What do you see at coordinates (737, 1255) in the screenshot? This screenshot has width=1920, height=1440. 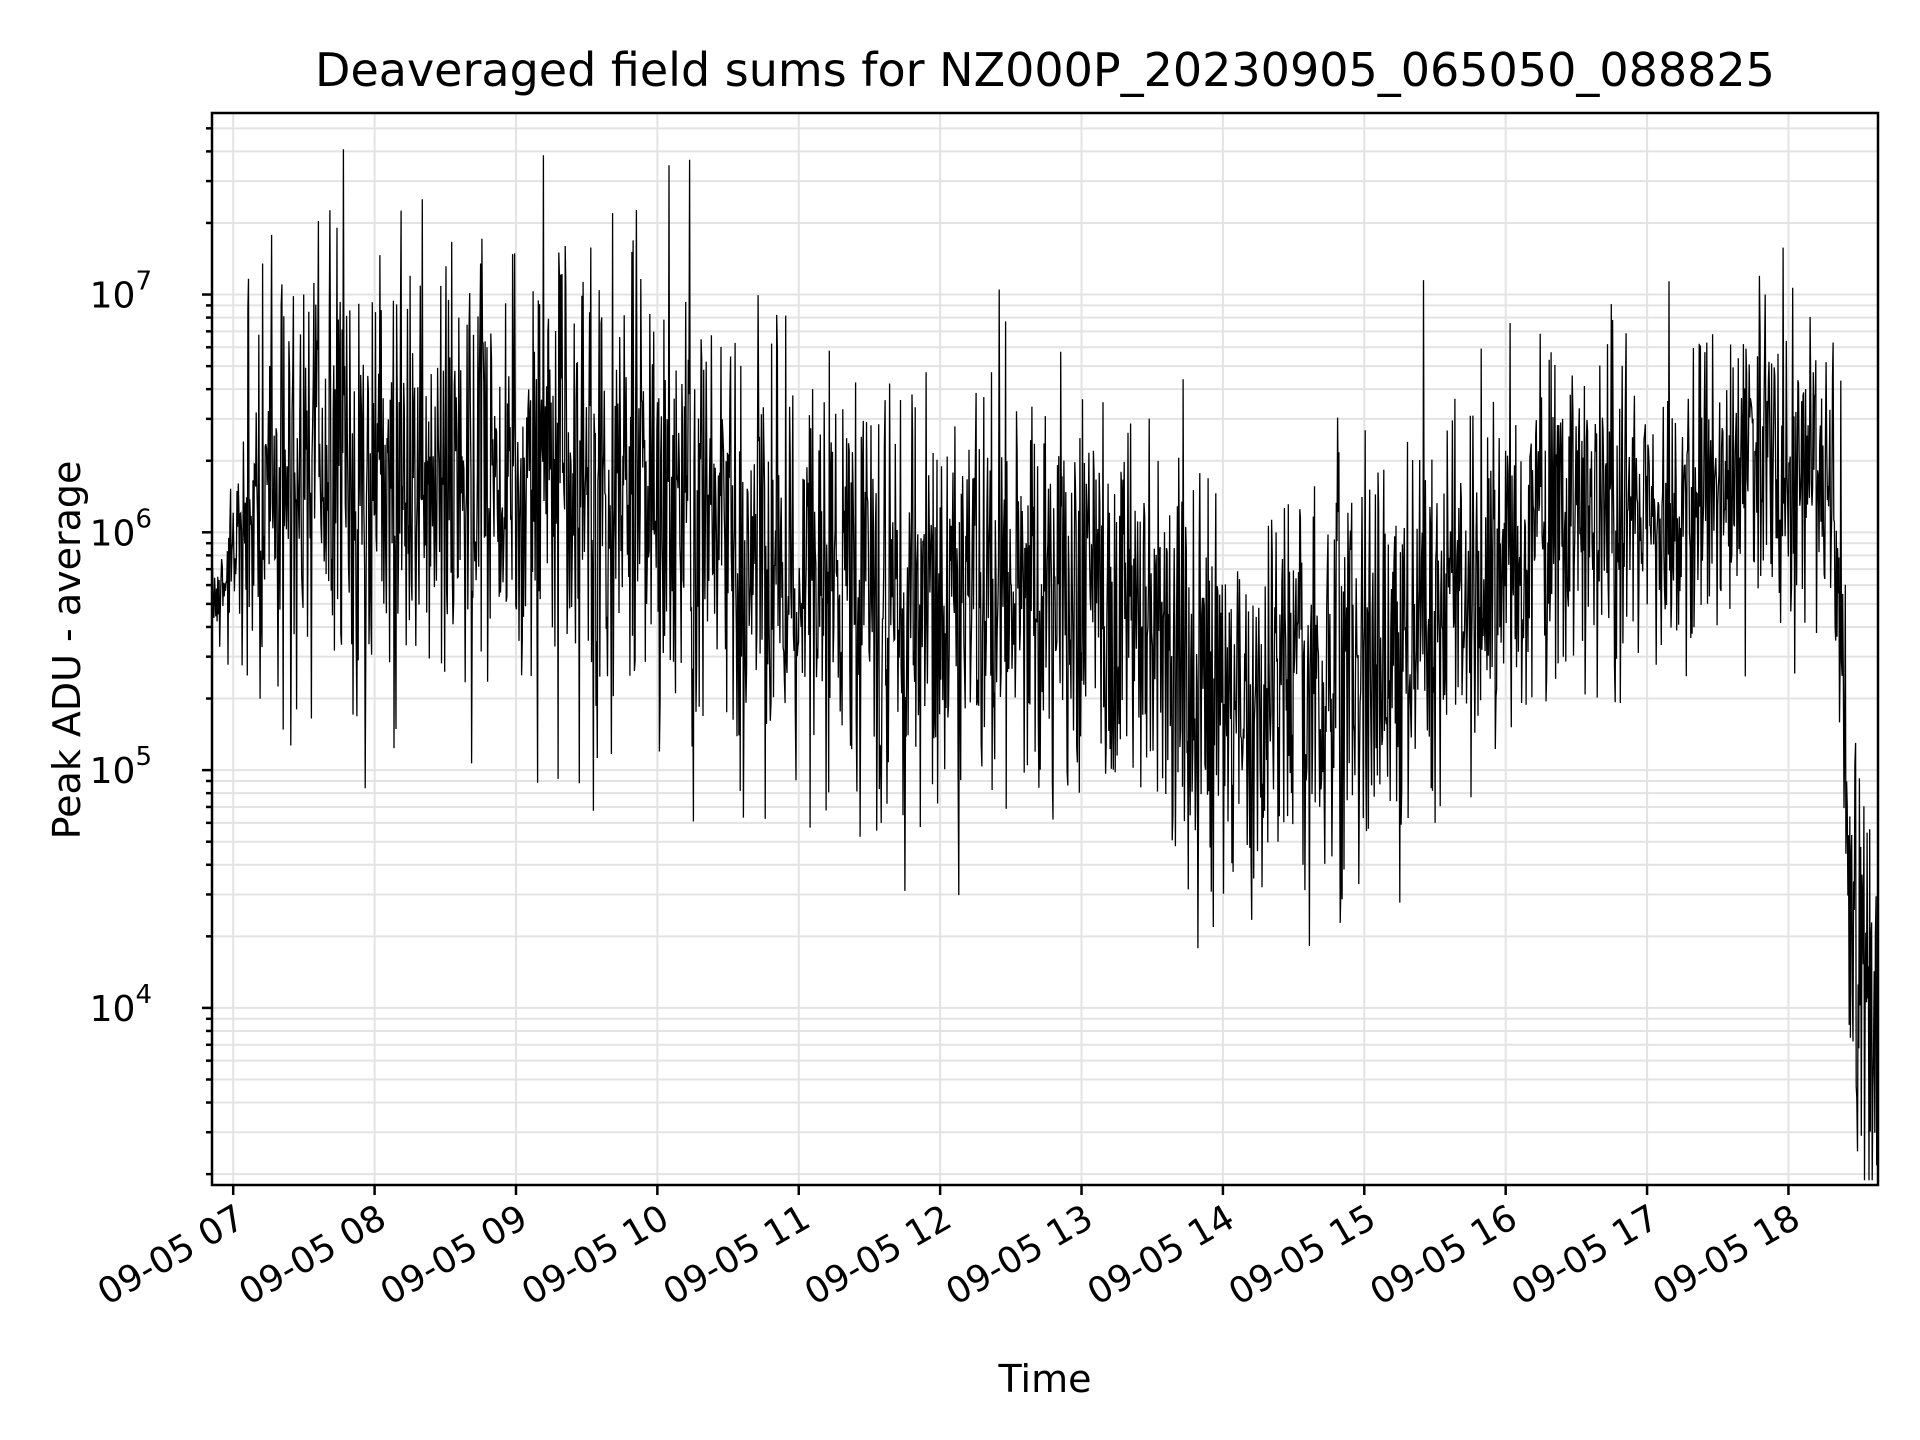 I see `x-tick-label: 09-05 11` at bounding box center [737, 1255].